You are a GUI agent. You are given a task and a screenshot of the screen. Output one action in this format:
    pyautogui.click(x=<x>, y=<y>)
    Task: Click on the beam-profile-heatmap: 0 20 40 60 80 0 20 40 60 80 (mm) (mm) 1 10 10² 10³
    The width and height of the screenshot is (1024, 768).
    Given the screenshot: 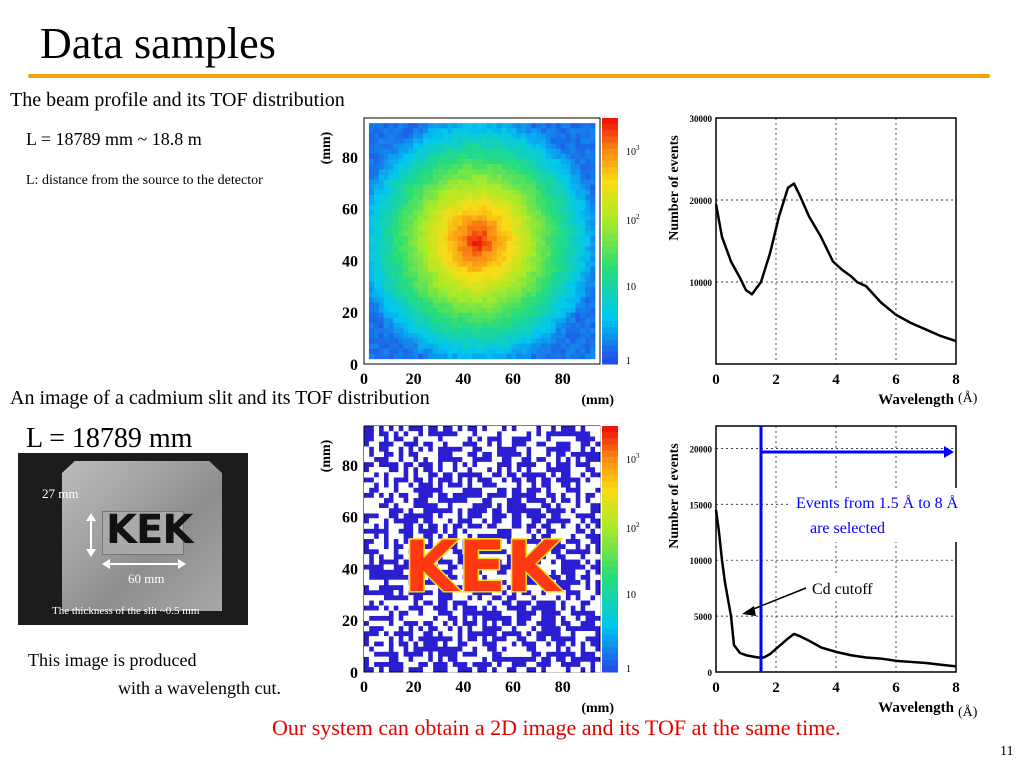 What is the action you would take?
    pyautogui.click(x=479, y=262)
    